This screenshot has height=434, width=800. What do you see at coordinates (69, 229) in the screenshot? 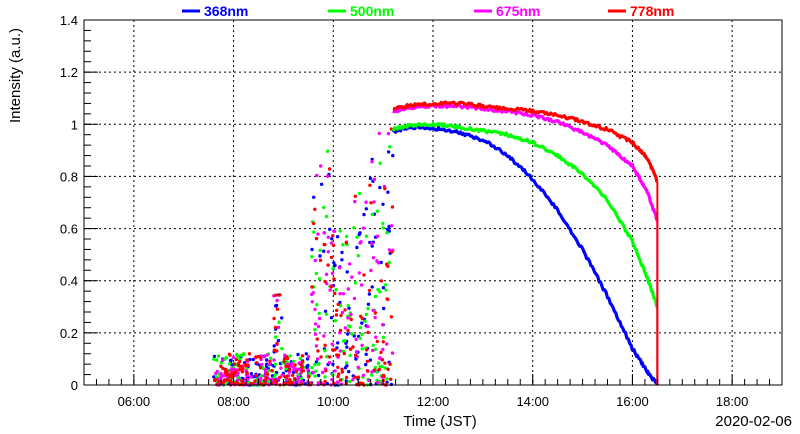
I see `y-tick-label: 0.6` at bounding box center [69, 229].